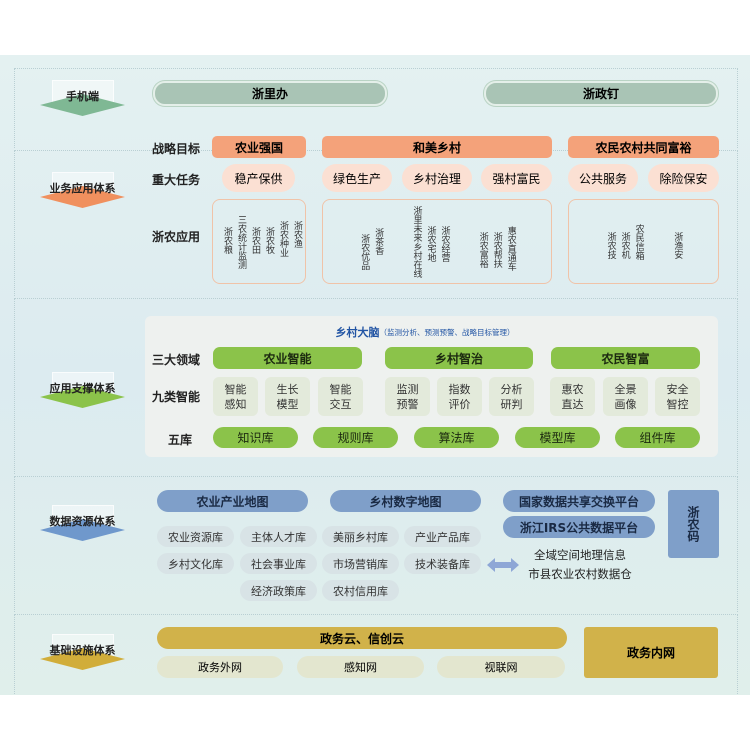 The image size is (750, 750). I want to click on task: 除险保安, so click(683, 178).